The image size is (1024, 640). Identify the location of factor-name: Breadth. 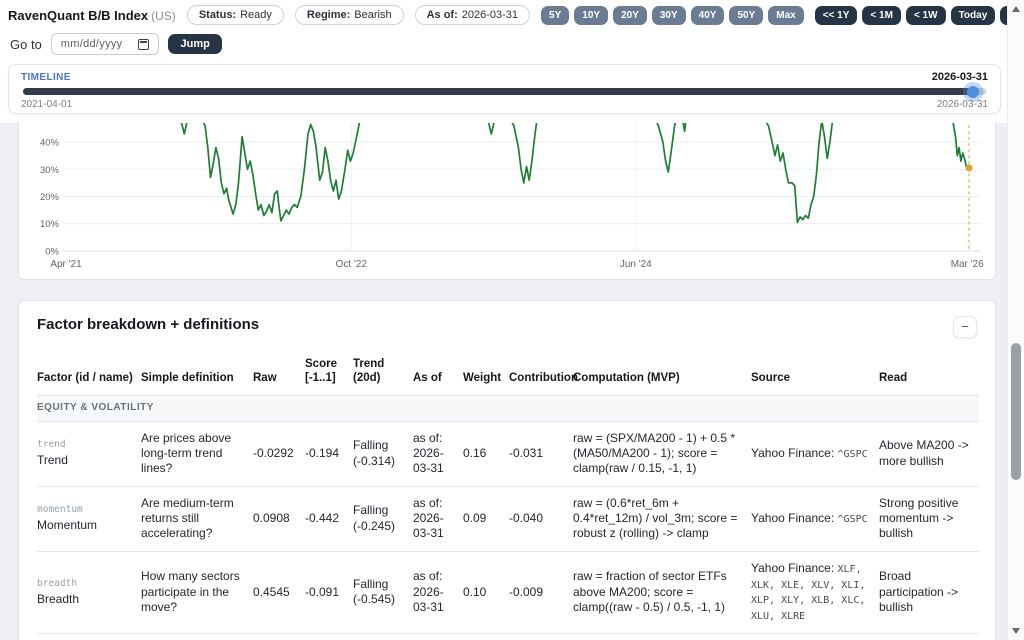
(58, 598).